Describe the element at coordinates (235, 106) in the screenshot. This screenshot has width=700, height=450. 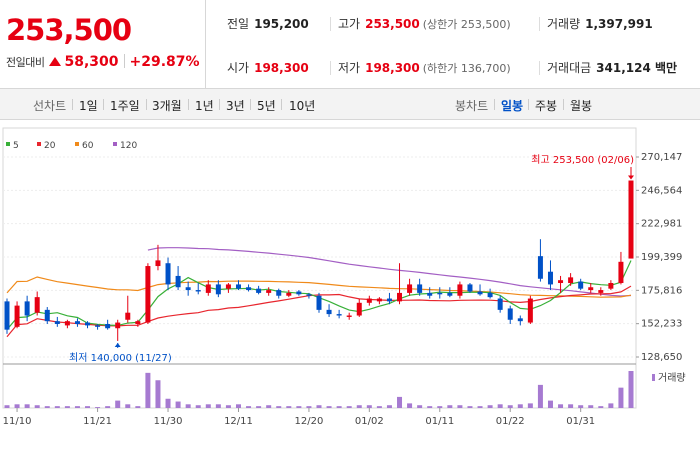
I see `period-3y: 3년` at that location.